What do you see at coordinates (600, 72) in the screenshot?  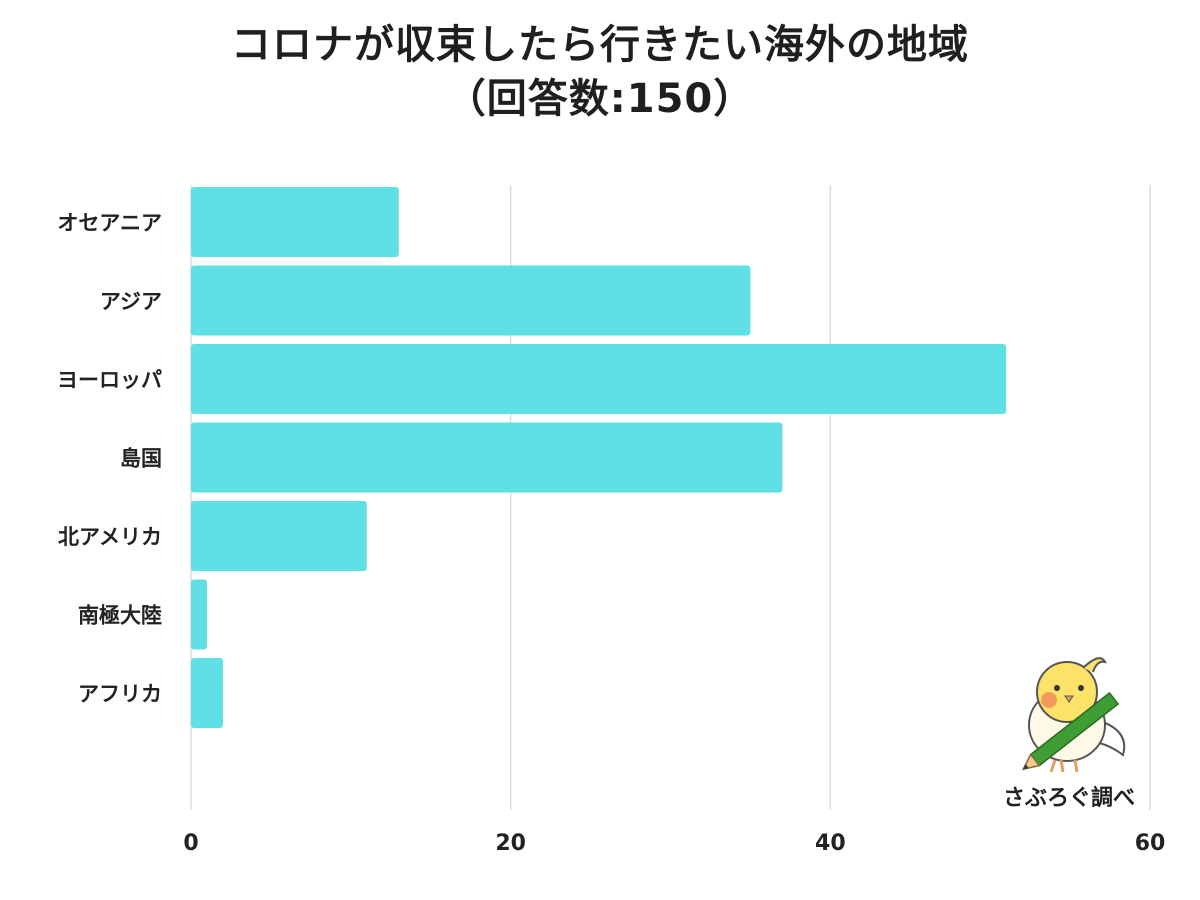 I see `chart-title: コロナが収束したら行きたい海外の地域 （回答数:150）` at bounding box center [600, 72].